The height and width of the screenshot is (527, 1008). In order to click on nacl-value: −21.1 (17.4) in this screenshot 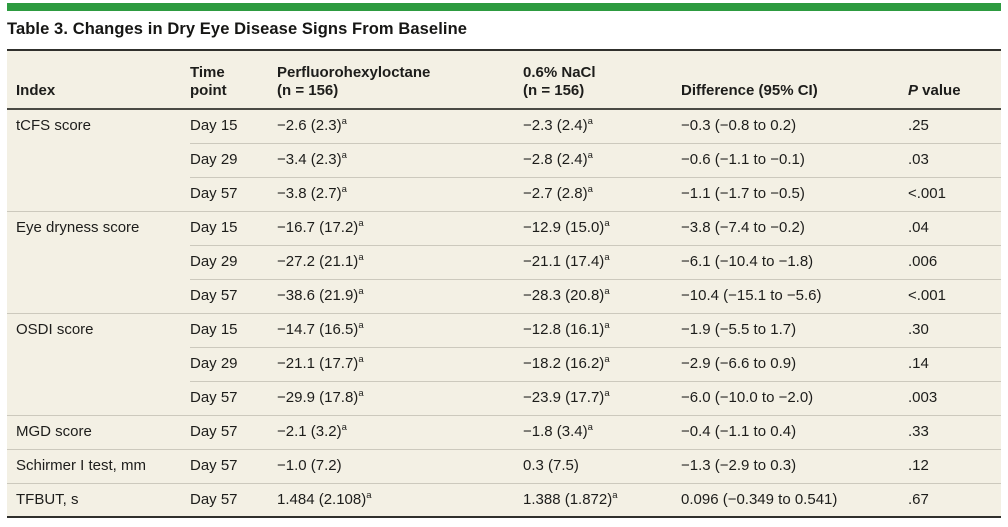, I will do `click(564, 261)`.